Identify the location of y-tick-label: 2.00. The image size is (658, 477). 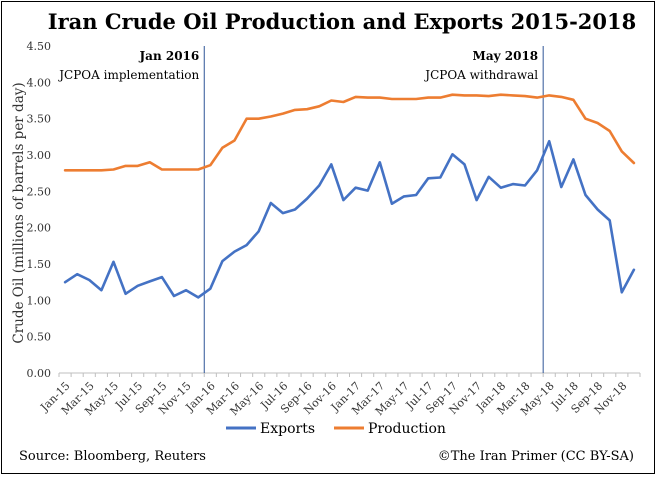
(39, 228).